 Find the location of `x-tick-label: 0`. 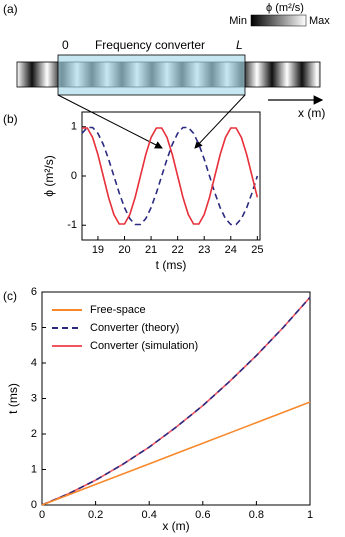

x-tick-label: 0 is located at coordinates (42, 515).